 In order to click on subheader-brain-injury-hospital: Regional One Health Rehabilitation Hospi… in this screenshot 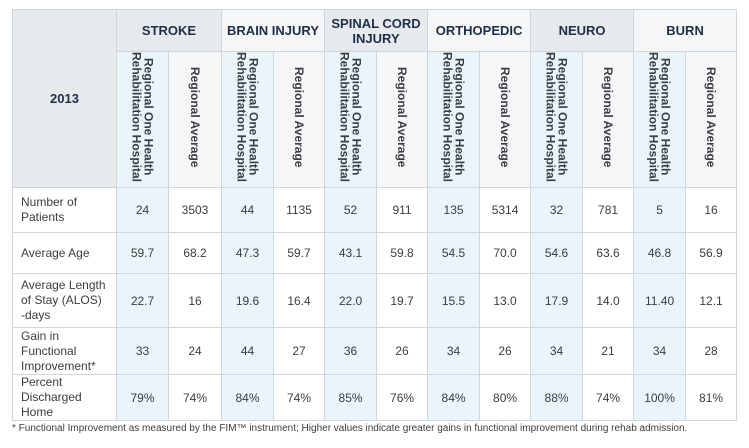, I will do `click(248, 119)`.